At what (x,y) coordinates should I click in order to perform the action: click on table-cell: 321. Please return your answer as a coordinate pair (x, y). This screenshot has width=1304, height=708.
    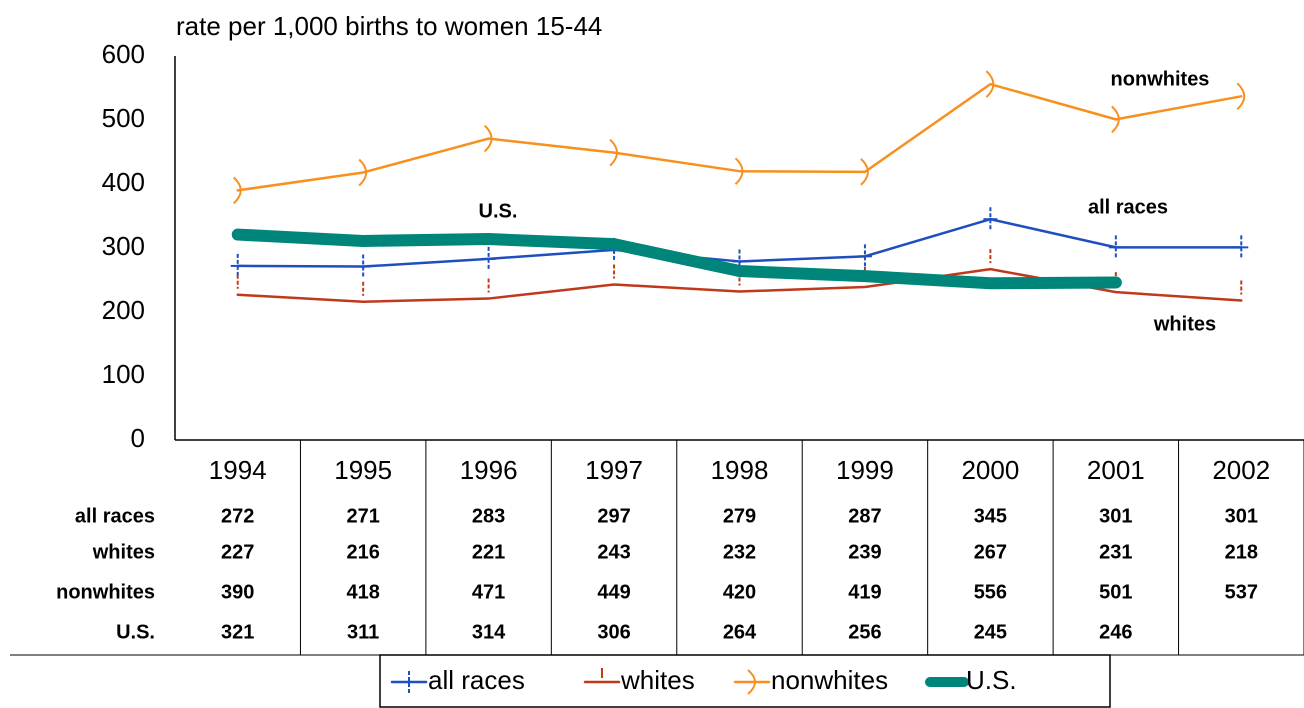
    Looking at the image, I should click on (237, 632).